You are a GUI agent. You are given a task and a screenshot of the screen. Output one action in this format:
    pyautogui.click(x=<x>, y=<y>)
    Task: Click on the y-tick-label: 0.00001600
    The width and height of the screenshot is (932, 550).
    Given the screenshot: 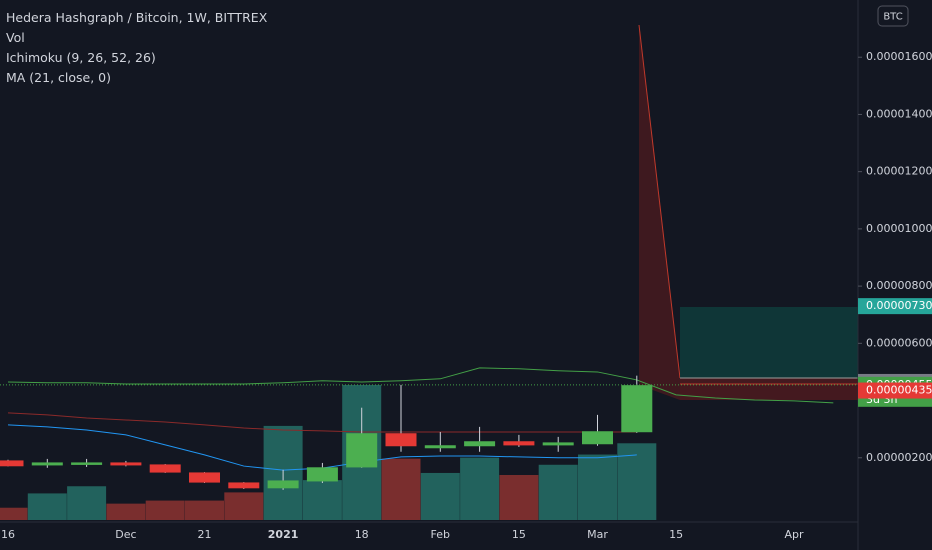 What is the action you would take?
    pyautogui.click(x=899, y=56)
    